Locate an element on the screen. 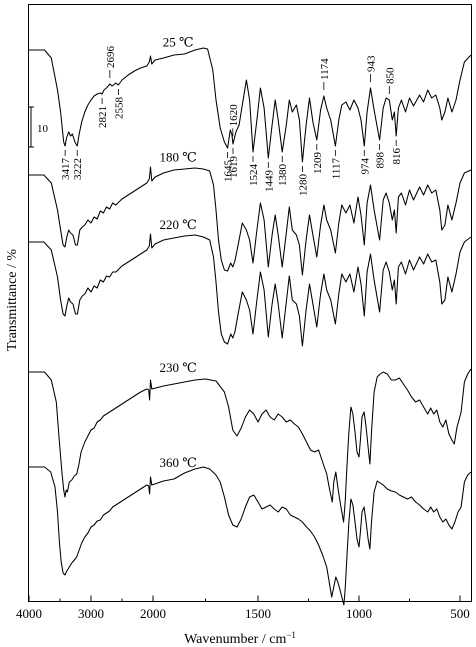 The image size is (476, 647). series-label-1: 180 ℃ is located at coordinates (178, 157).